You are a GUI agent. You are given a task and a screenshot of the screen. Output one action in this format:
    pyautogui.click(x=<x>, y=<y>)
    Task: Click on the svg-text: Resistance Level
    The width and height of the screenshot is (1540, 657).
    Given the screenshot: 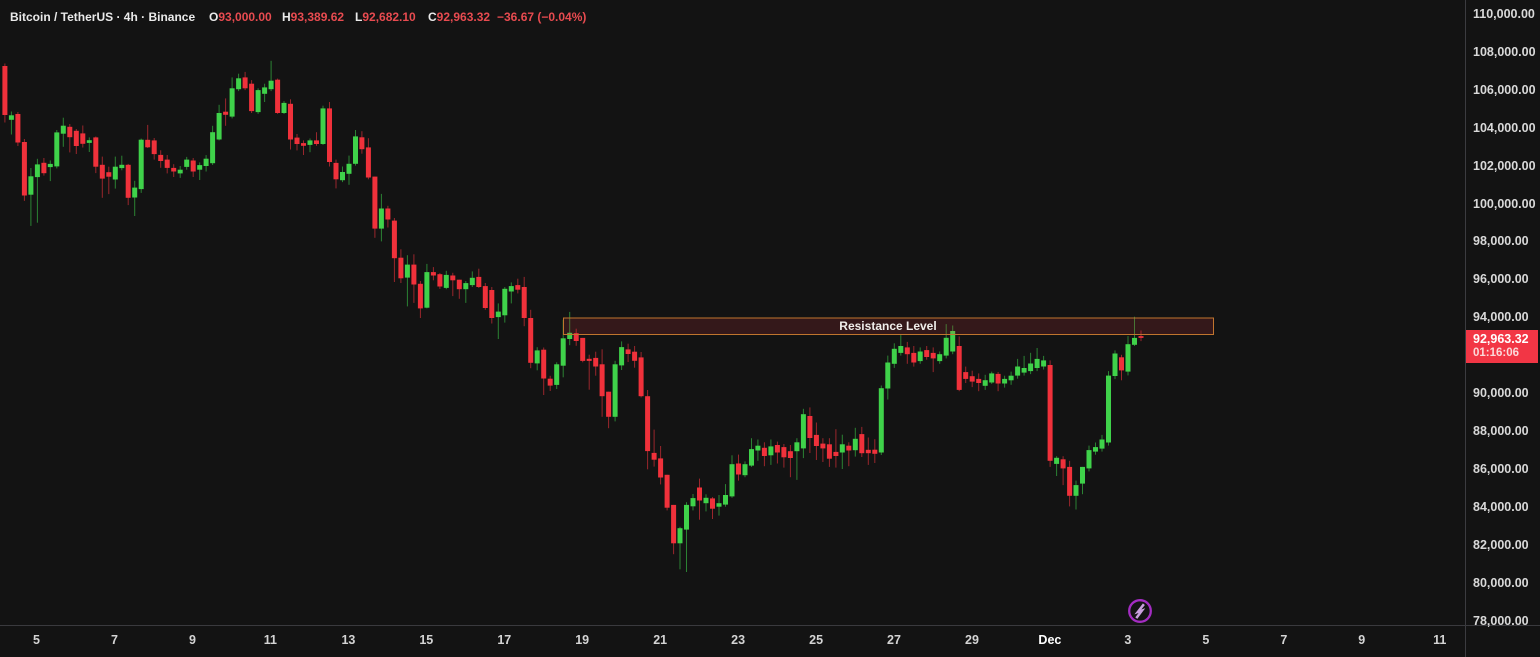 What is the action you would take?
    pyautogui.click(x=887, y=326)
    